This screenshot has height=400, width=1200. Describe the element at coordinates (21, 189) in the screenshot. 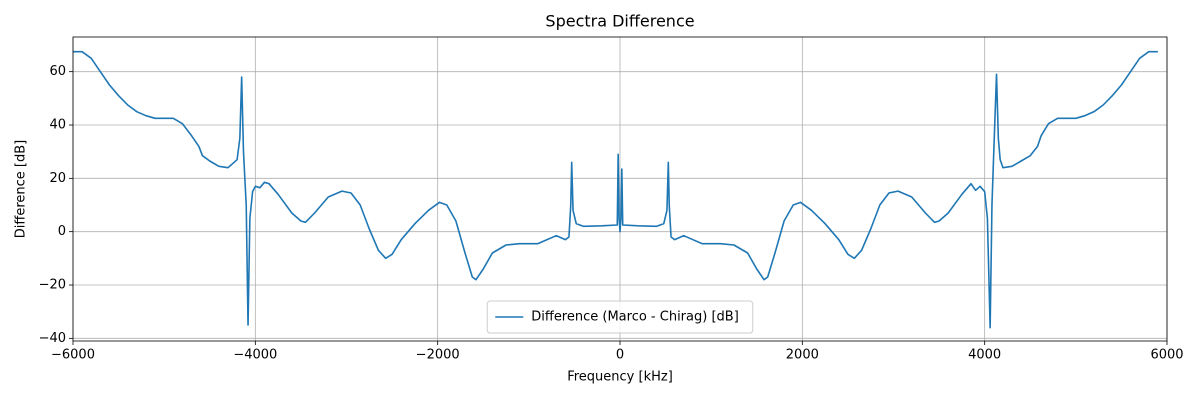

I see `y-axis-label: Difference [dB]` at that location.